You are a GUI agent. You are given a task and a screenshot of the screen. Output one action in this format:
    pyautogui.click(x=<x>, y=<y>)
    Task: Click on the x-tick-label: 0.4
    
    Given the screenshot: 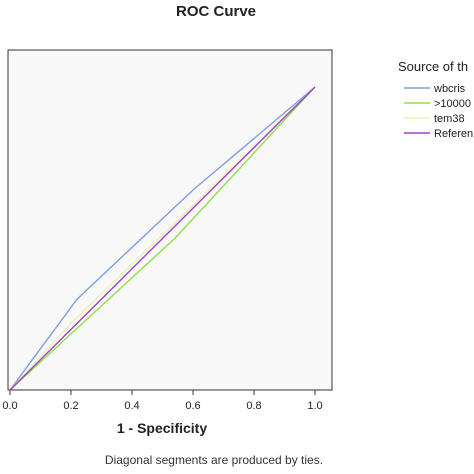 What is the action you would take?
    pyautogui.click(x=131, y=406)
    